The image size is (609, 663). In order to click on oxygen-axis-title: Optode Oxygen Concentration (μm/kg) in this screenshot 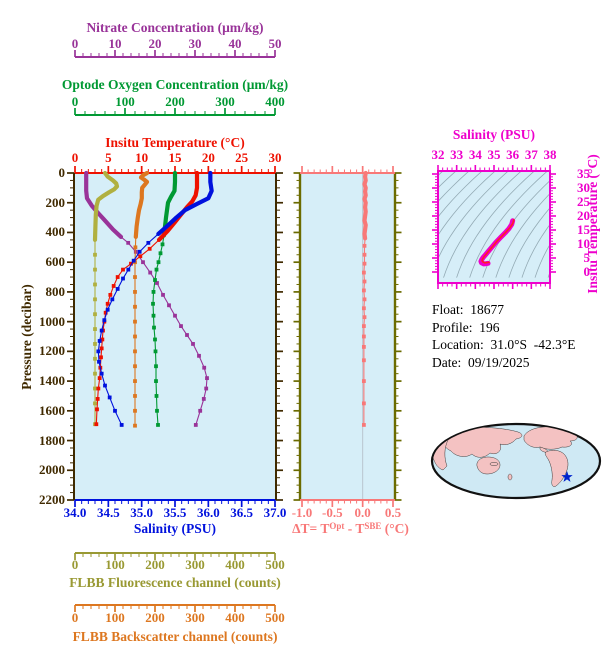, I will do `click(175, 84)`.